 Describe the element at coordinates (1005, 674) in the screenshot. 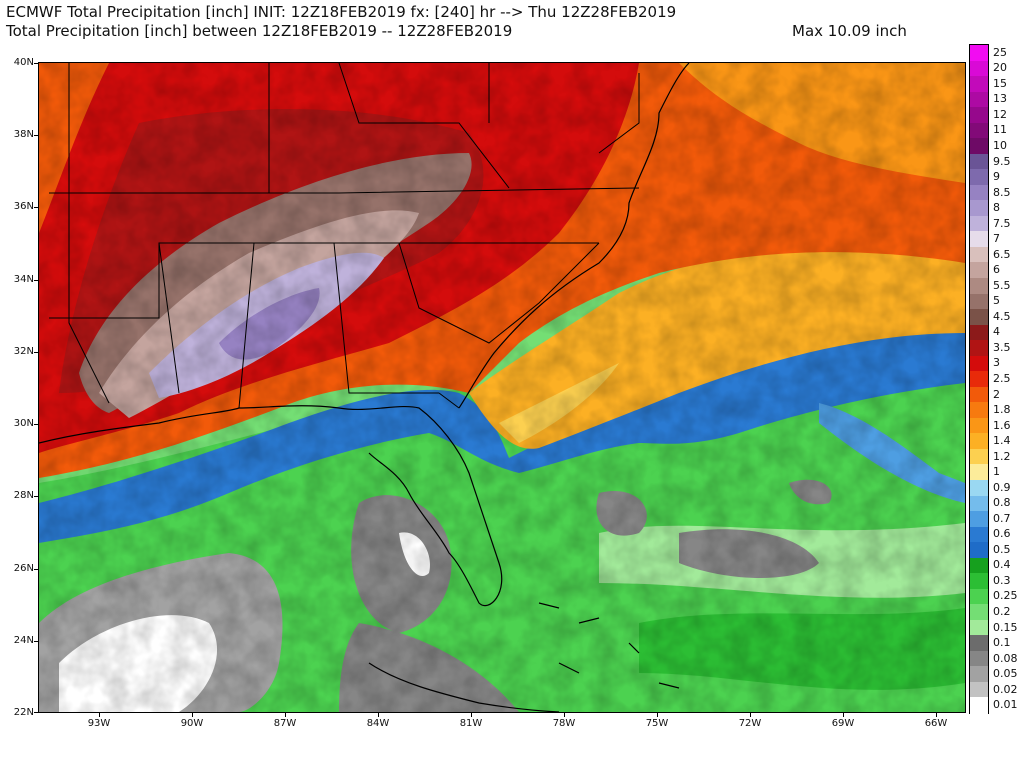

I see `legend-label: 0.05` at that location.